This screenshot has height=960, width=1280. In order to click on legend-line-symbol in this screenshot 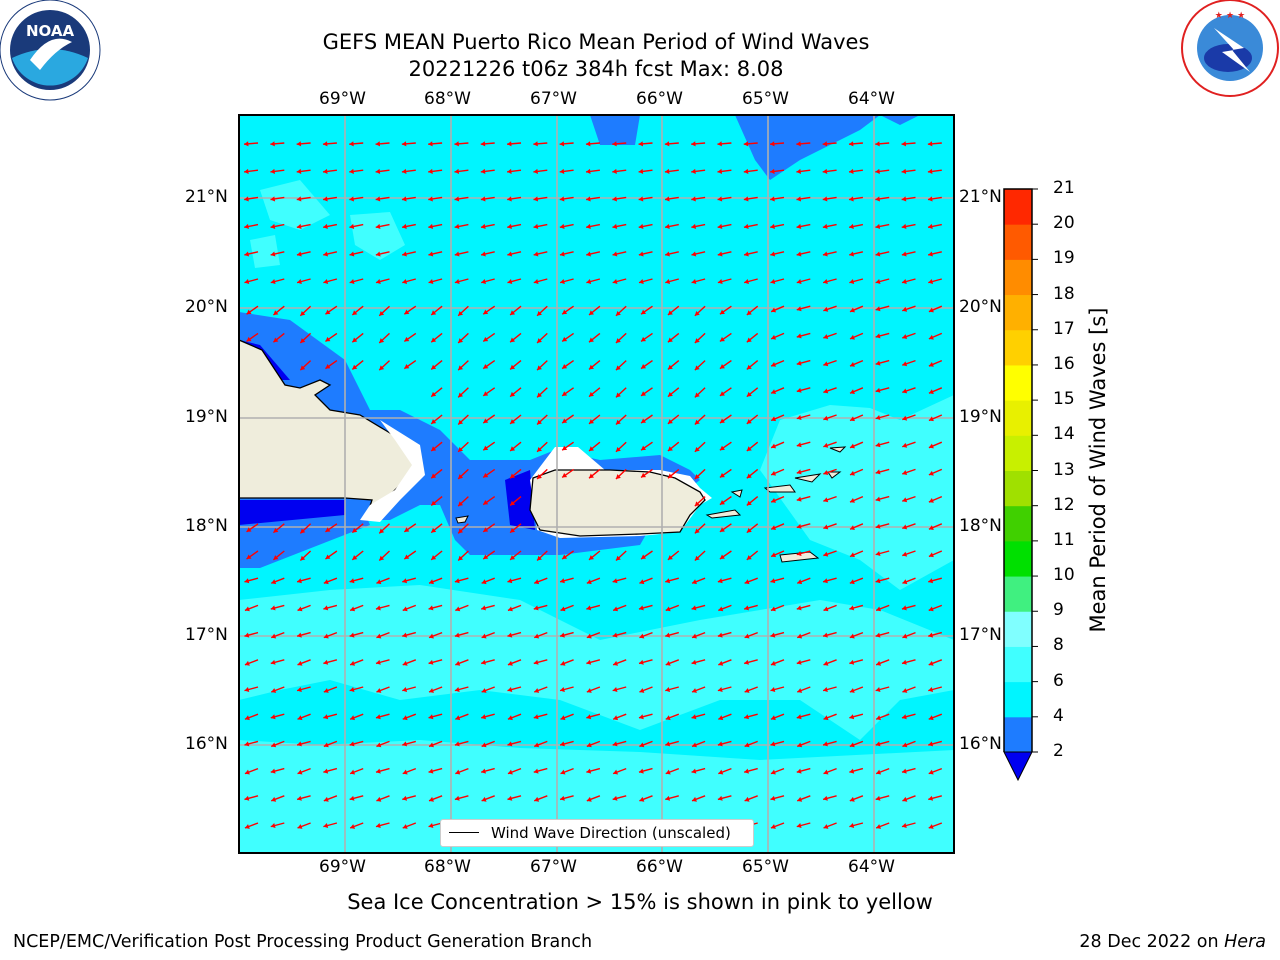, I will do `click(464, 832)`.